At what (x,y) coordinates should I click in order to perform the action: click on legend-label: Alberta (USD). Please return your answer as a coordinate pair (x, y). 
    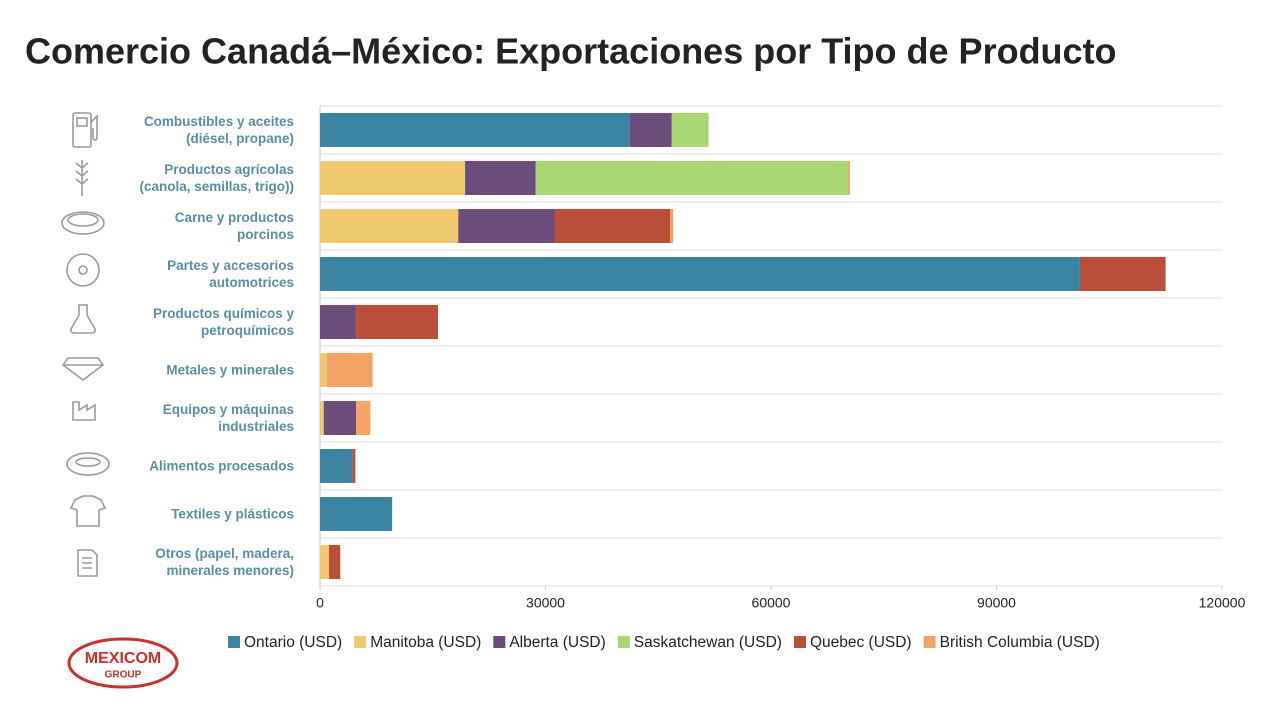
    Looking at the image, I should click on (557, 642).